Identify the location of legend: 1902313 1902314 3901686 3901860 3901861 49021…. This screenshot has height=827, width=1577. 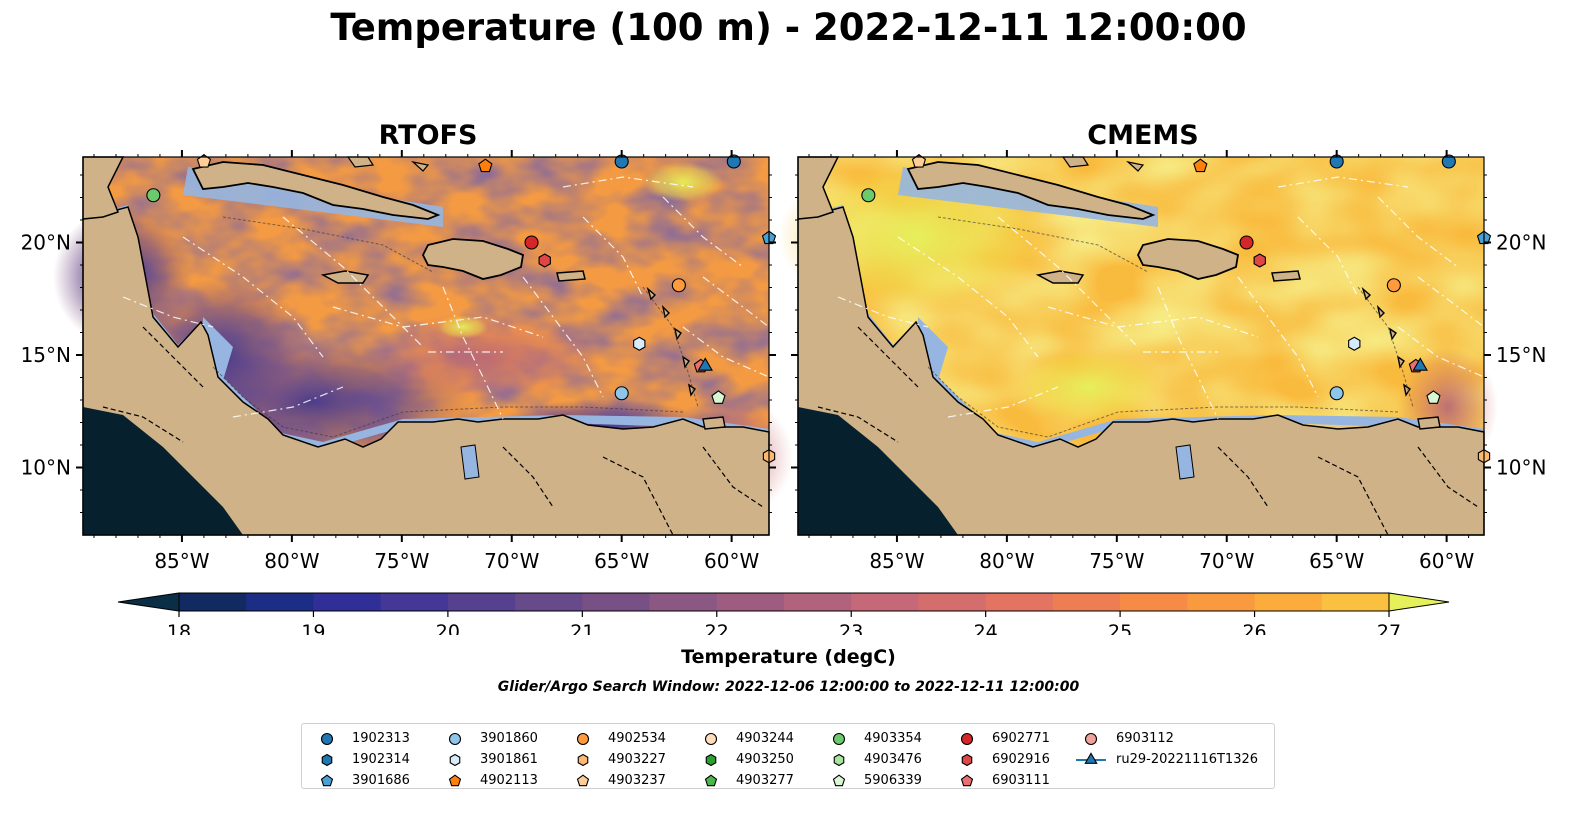
(788, 756).